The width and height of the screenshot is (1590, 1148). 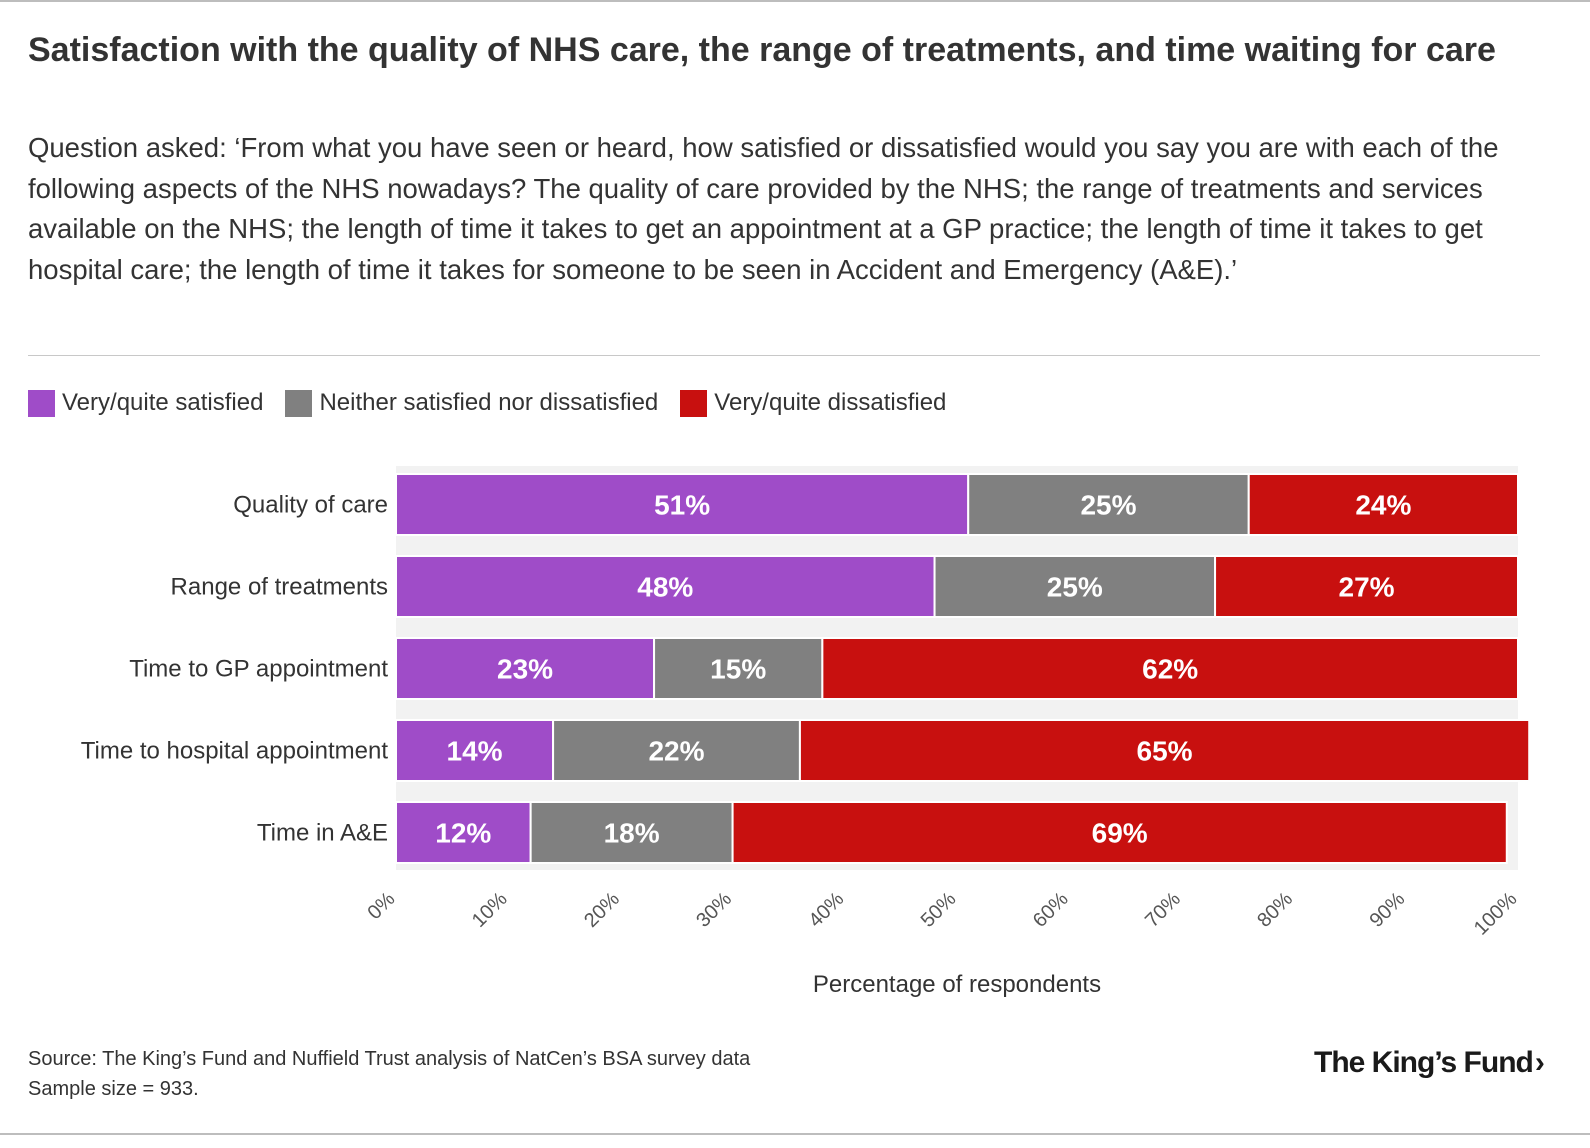 I want to click on legend-swatch-dissatisfied, so click(x=694, y=403).